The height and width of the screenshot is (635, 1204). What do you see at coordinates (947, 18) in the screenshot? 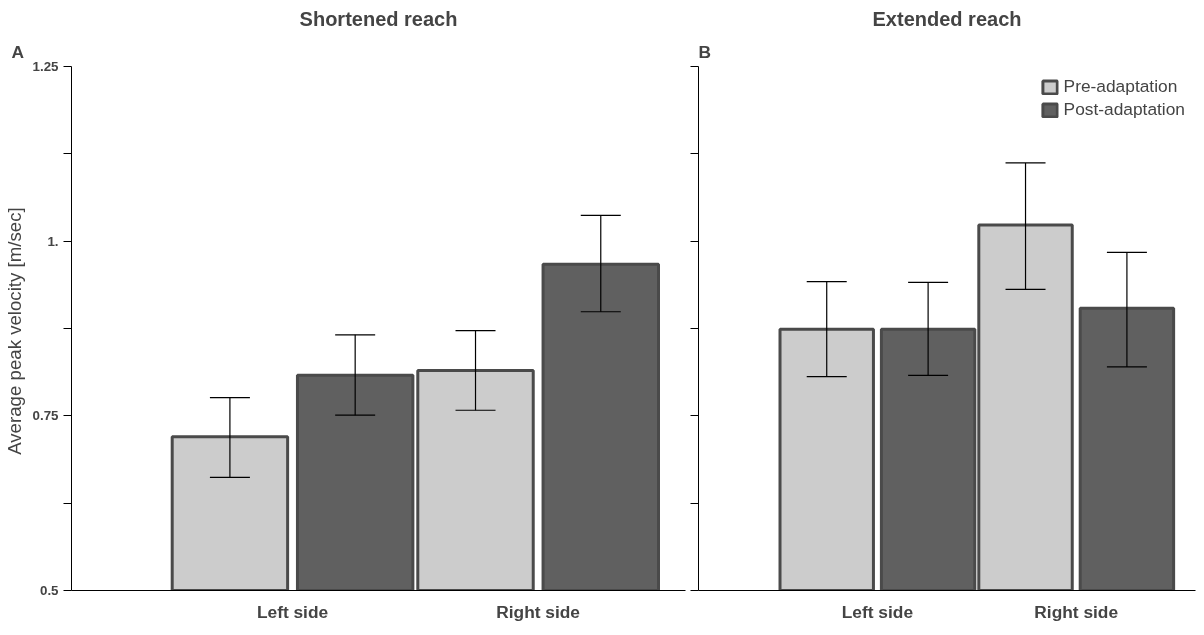
I see `chart-title: Extended reach` at bounding box center [947, 18].